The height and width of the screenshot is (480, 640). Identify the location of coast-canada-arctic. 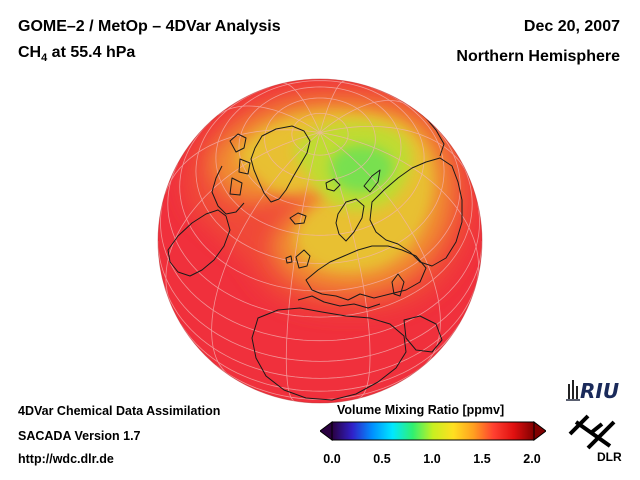
(231, 174).